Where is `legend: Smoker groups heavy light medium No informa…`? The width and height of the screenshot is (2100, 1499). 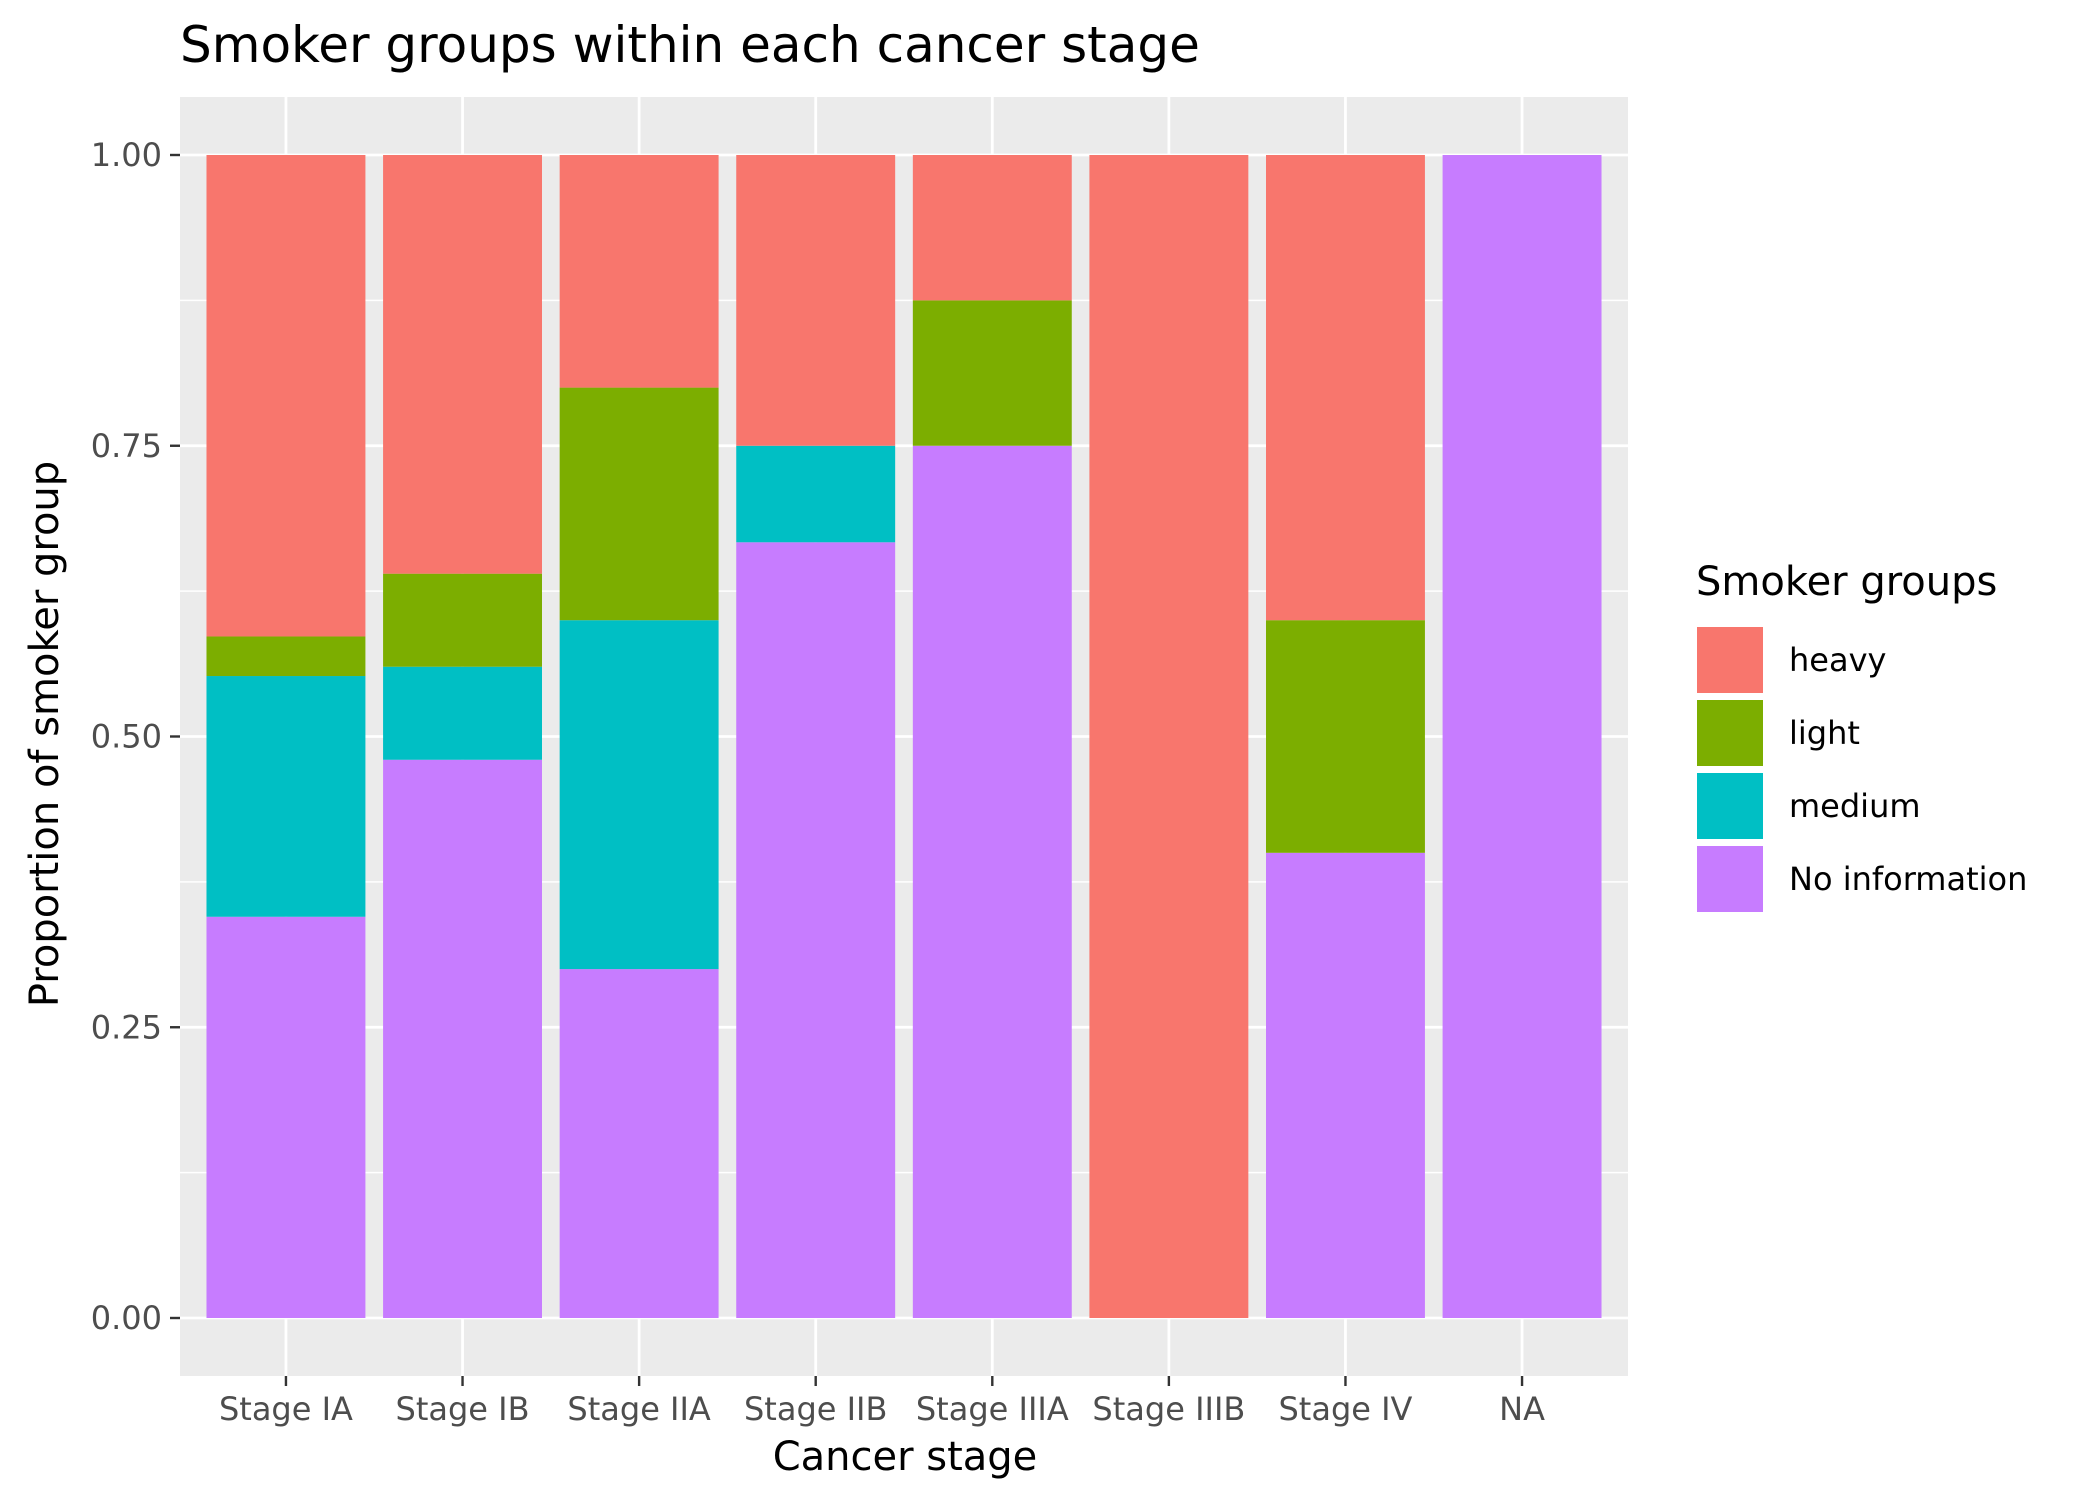
legend: Smoker groups heavy light medium No informa… is located at coordinates (1861, 736).